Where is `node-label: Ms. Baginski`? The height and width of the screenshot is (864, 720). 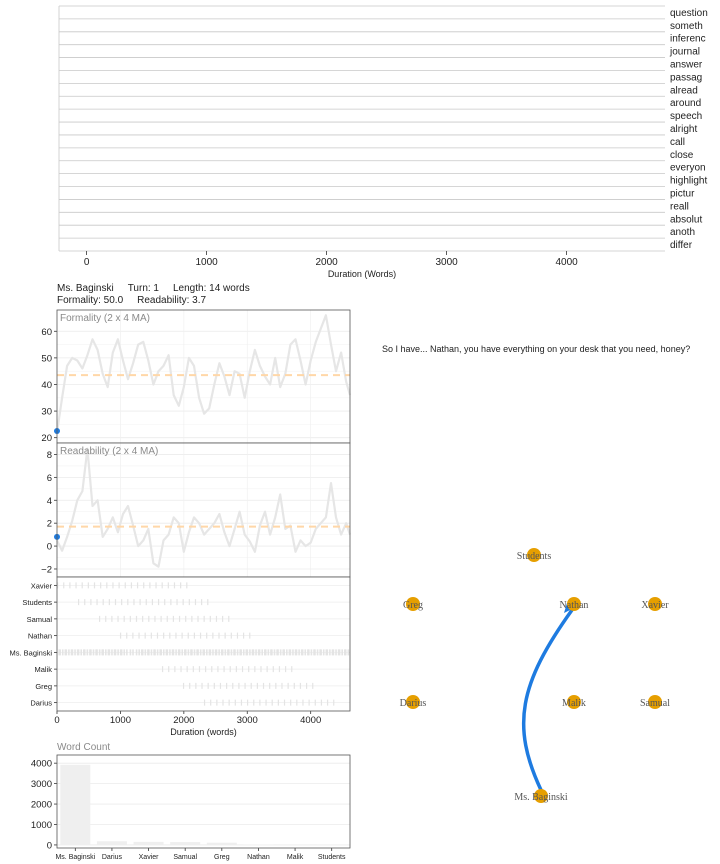 node-label: Ms. Baginski is located at coordinates (541, 797).